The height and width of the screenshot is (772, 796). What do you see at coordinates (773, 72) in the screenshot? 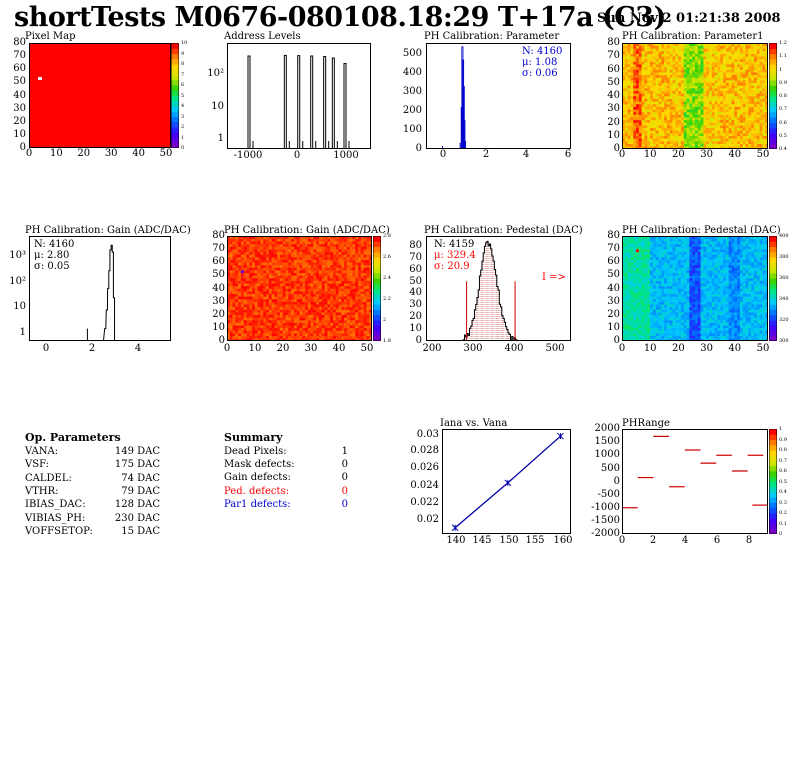
I see `ph-param1-colorbar-swatch` at bounding box center [773, 72].